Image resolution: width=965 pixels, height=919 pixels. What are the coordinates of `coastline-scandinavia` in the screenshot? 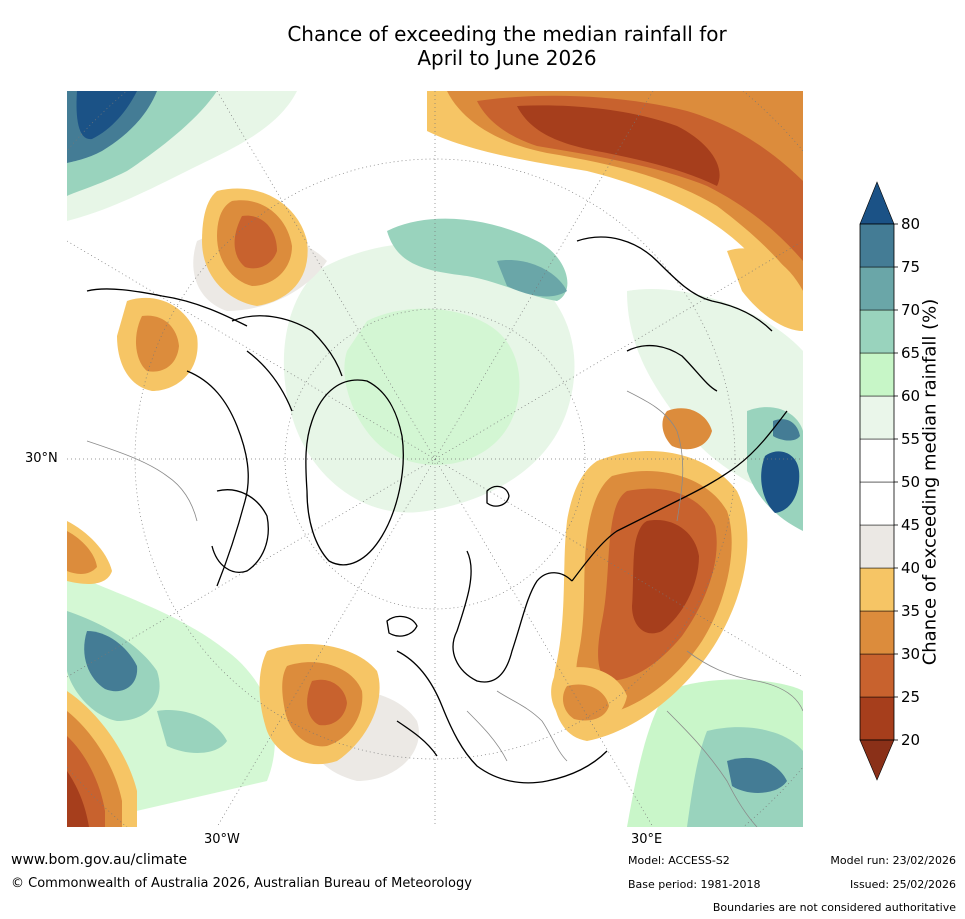 It's located at (512, 616).